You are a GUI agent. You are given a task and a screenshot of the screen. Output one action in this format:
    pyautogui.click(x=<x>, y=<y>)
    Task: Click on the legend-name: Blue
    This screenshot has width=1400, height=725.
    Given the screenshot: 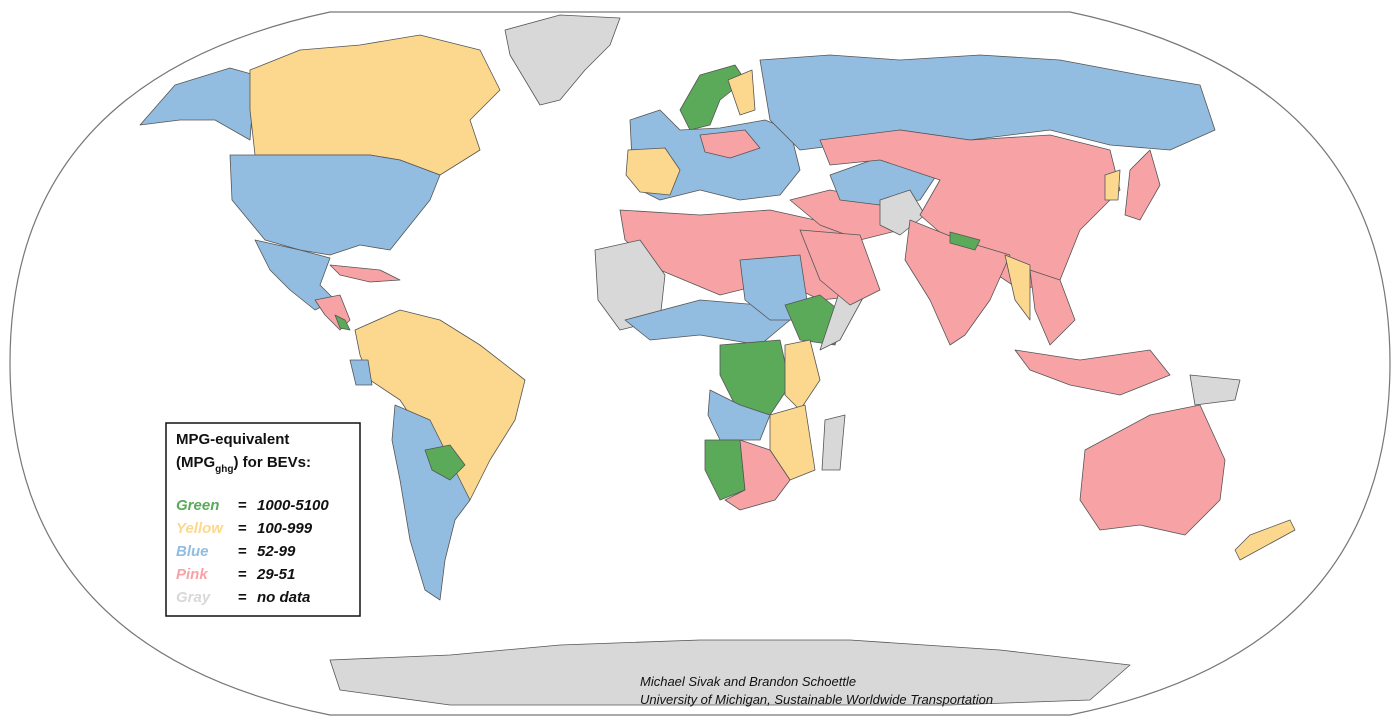 What is the action you would take?
    pyautogui.click(x=192, y=551)
    